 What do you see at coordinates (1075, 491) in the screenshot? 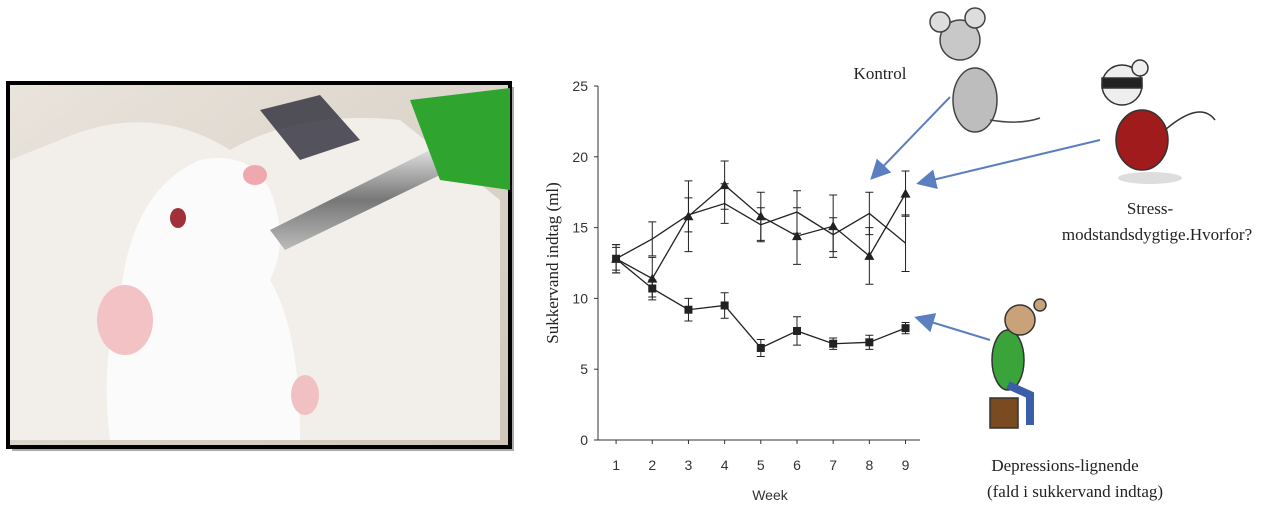
I see `annotation: (fald i sukkervand indtag)` at bounding box center [1075, 491].